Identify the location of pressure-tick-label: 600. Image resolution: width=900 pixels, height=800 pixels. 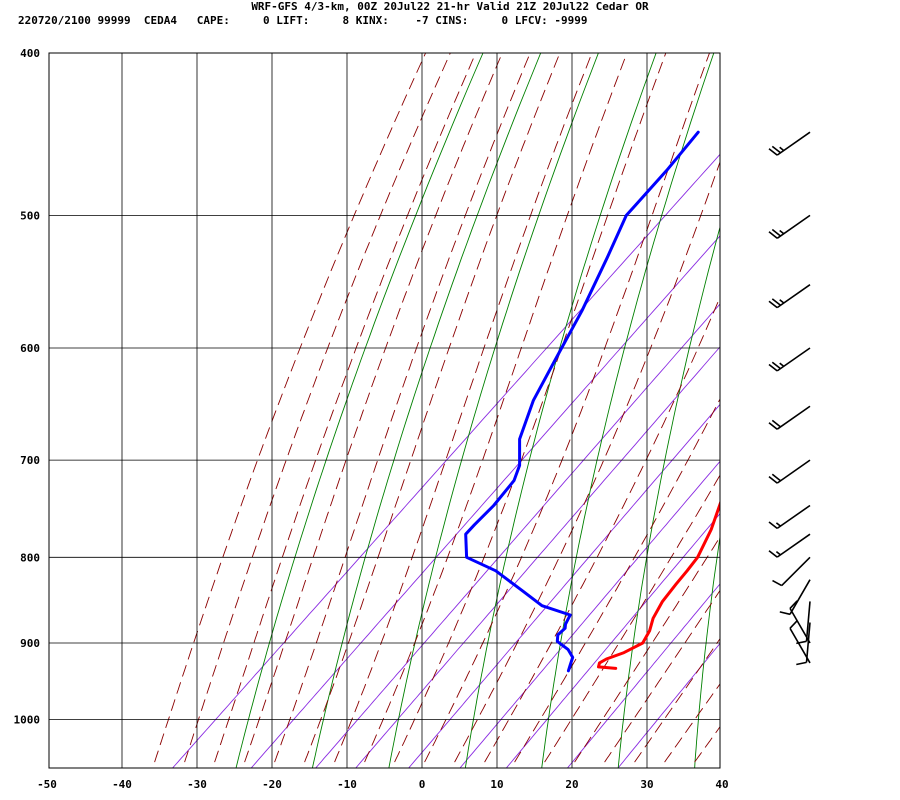
(30, 348).